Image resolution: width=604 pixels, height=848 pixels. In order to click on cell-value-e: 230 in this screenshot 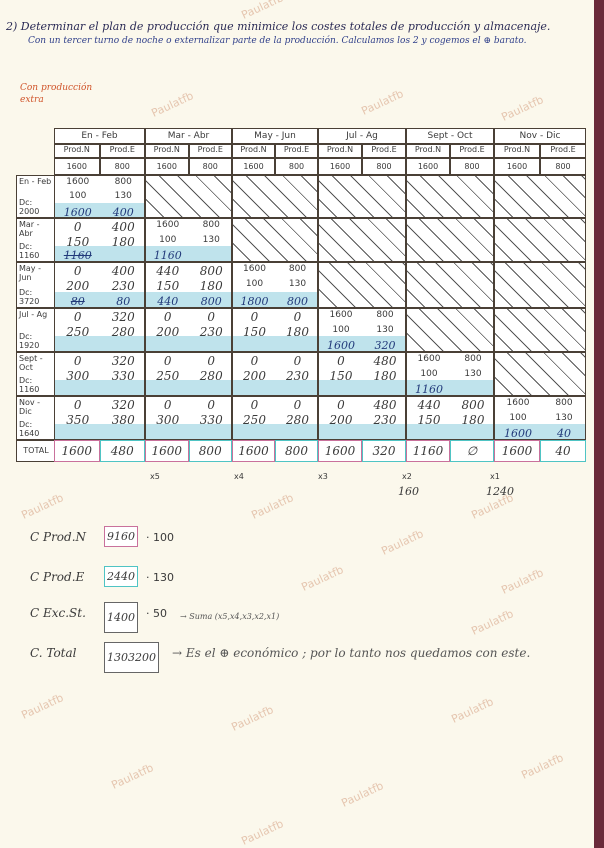, I will do `click(123, 286)`.